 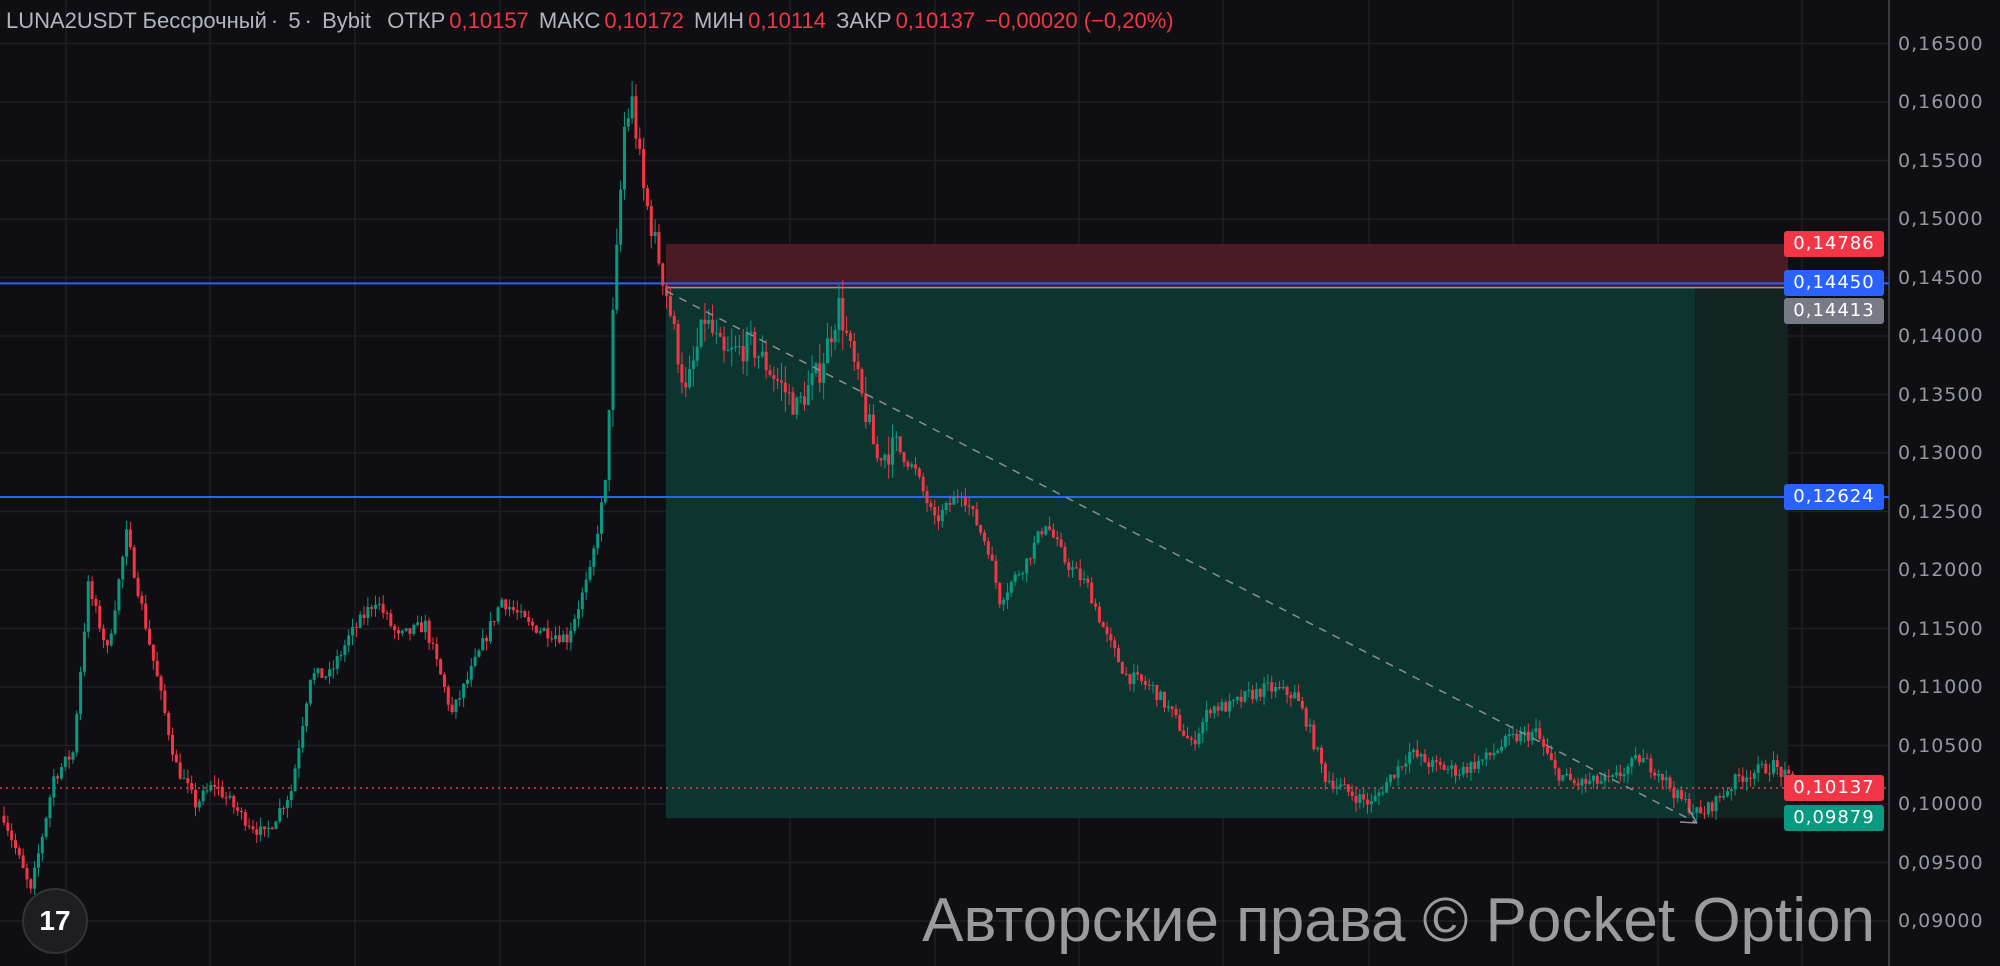 What do you see at coordinates (1741, 553) in the screenshot?
I see `take-profit-zone-extension` at bounding box center [1741, 553].